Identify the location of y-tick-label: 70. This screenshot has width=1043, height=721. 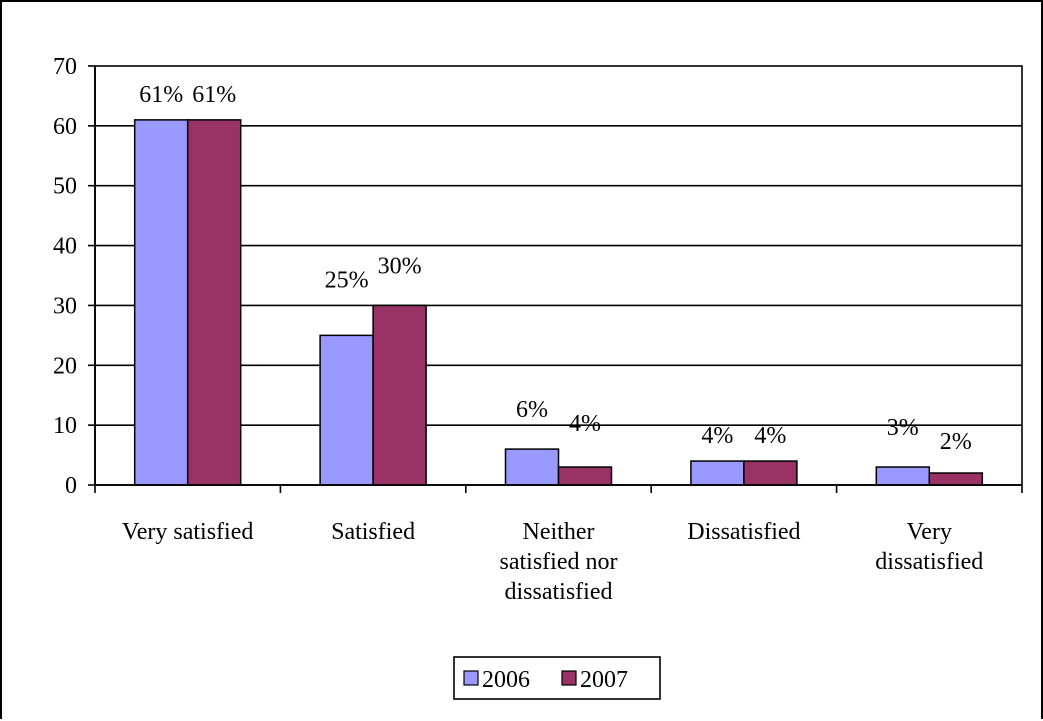
(65, 67).